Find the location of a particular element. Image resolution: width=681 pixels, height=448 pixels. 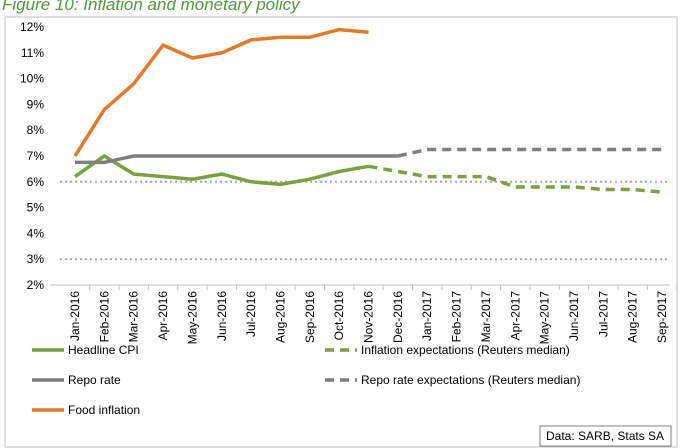

source-box is located at coordinates (605, 436).